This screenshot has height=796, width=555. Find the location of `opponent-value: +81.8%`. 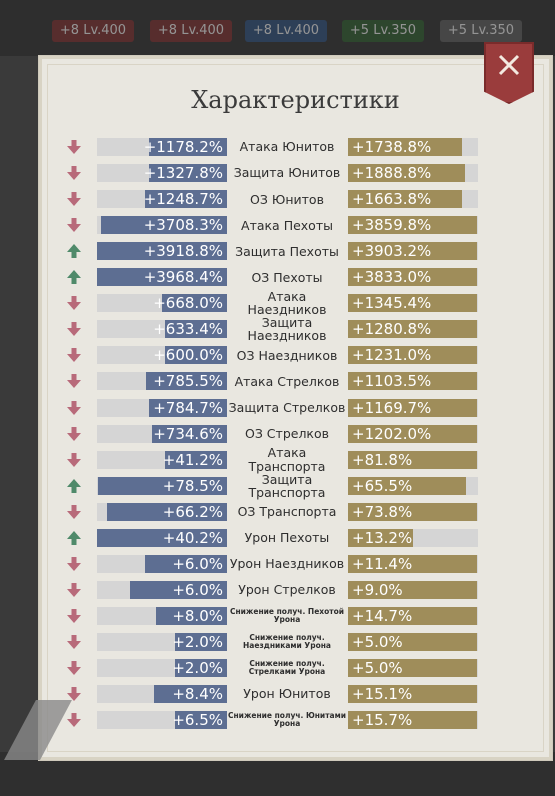

opponent-value: +81.8% is located at coordinates (382, 459).